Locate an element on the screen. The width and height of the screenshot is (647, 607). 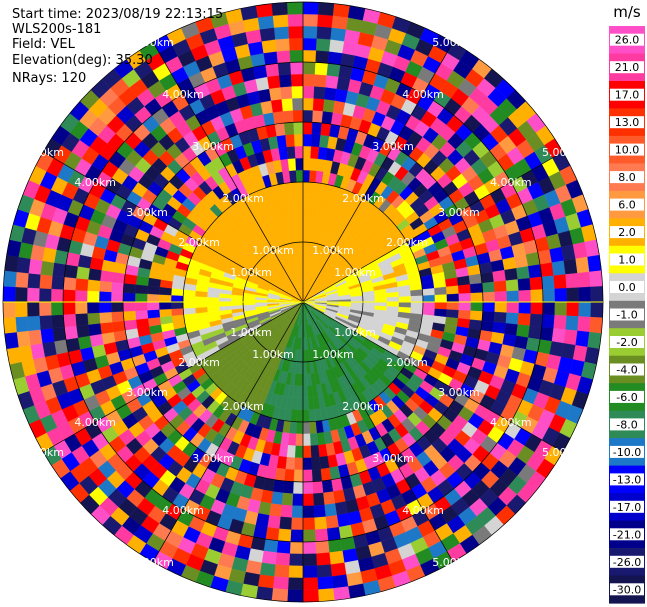
colorbar-tick-label: 10.0 is located at coordinates (627, 150).